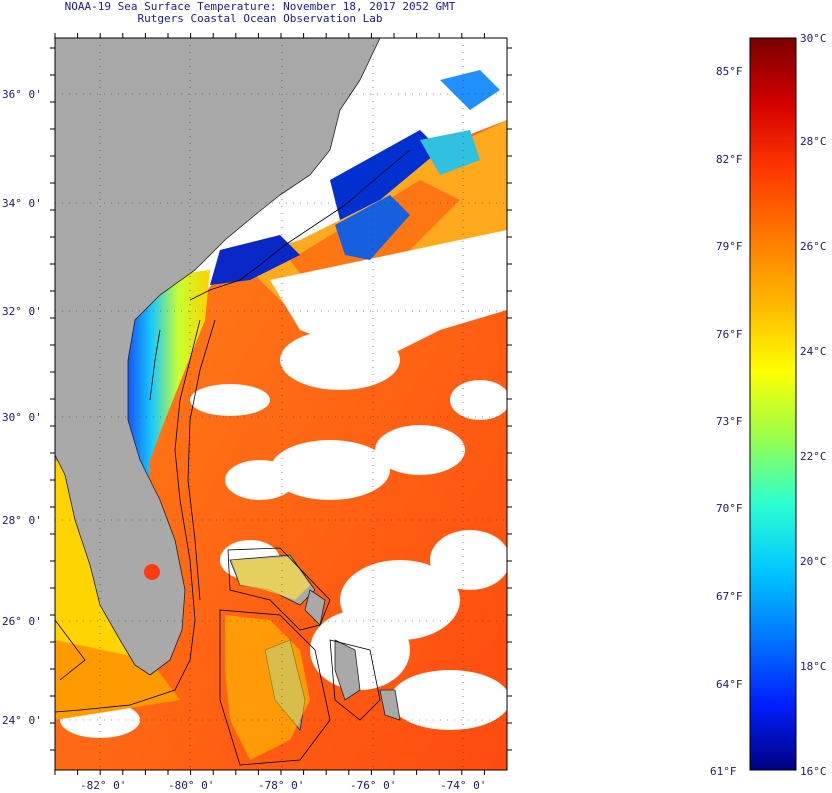 The width and height of the screenshot is (832, 793). I want to click on celsius-label: 22°C, so click(813, 456).